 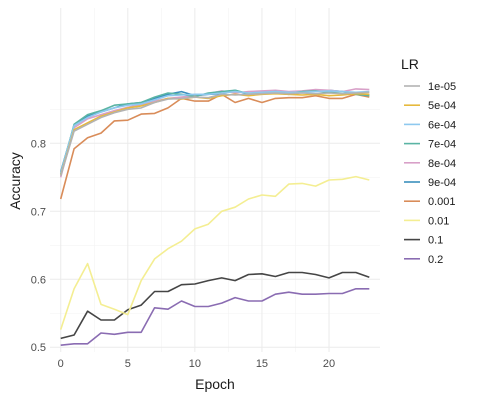 What do you see at coordinates (435, 241) in the screenshot?
I see `legend-label-0.1: 0.1` at bounding box center [435, 241].